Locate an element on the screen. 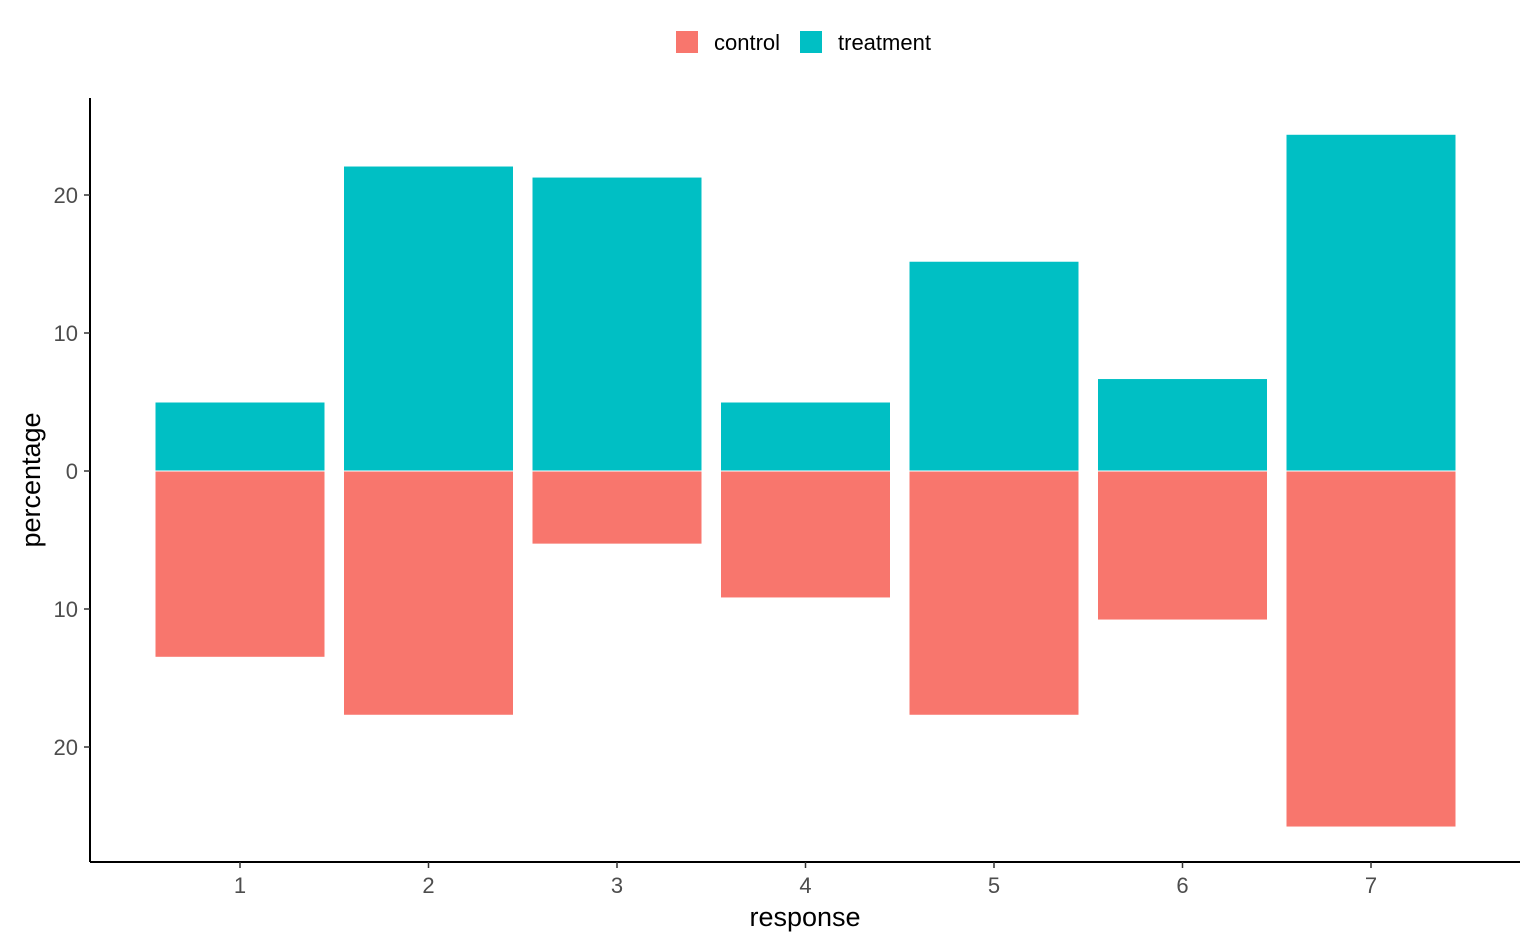  x-tick-label: 7 is located at coordinates (1371, 885).